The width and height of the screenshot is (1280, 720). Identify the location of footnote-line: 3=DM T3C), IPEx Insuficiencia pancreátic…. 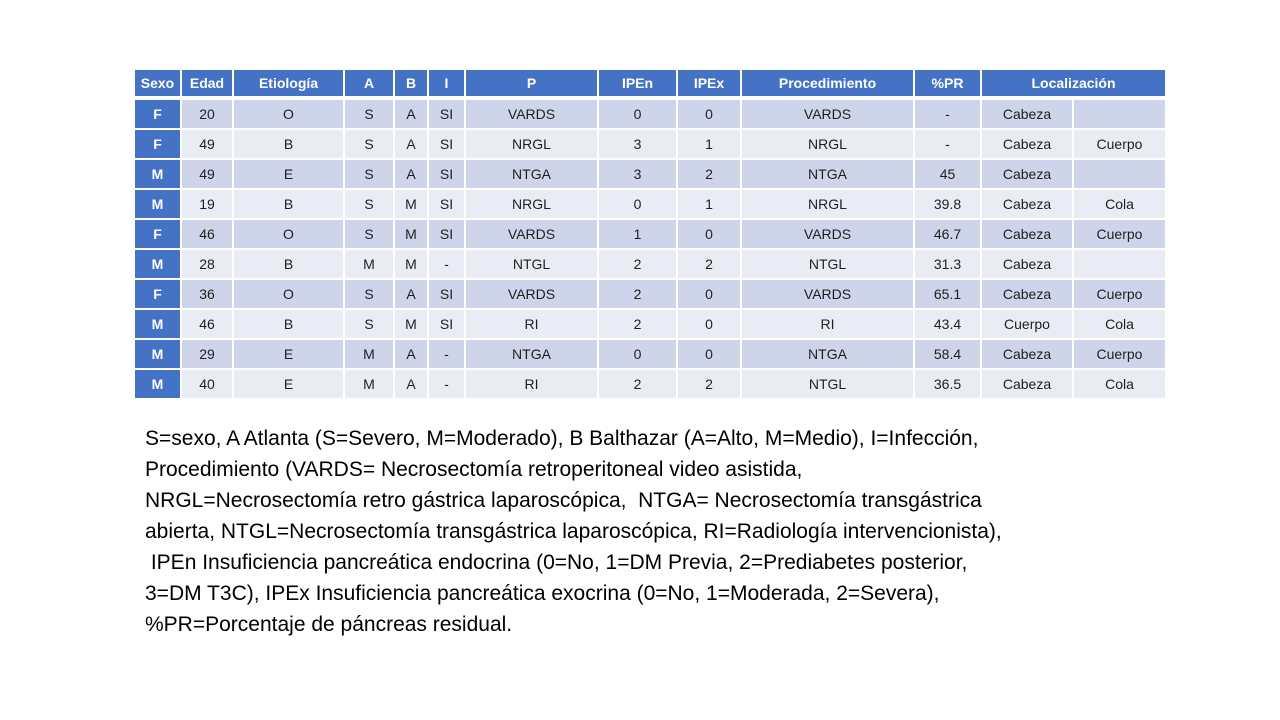
(542, 593).